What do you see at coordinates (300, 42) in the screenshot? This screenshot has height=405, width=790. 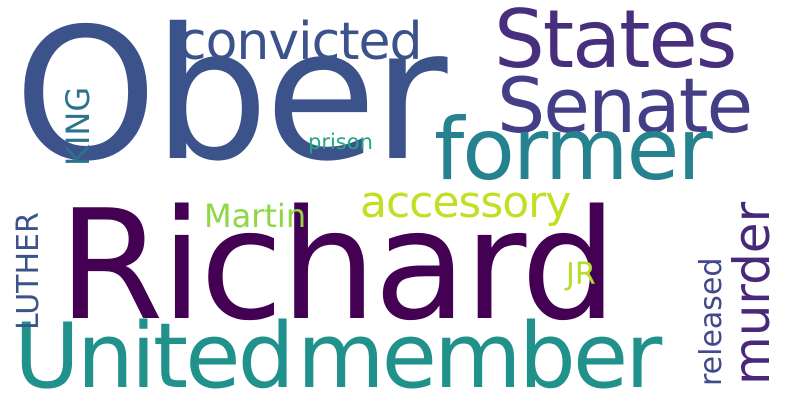 I see `word-convicted: convicted` at bounding box center [300, 42].